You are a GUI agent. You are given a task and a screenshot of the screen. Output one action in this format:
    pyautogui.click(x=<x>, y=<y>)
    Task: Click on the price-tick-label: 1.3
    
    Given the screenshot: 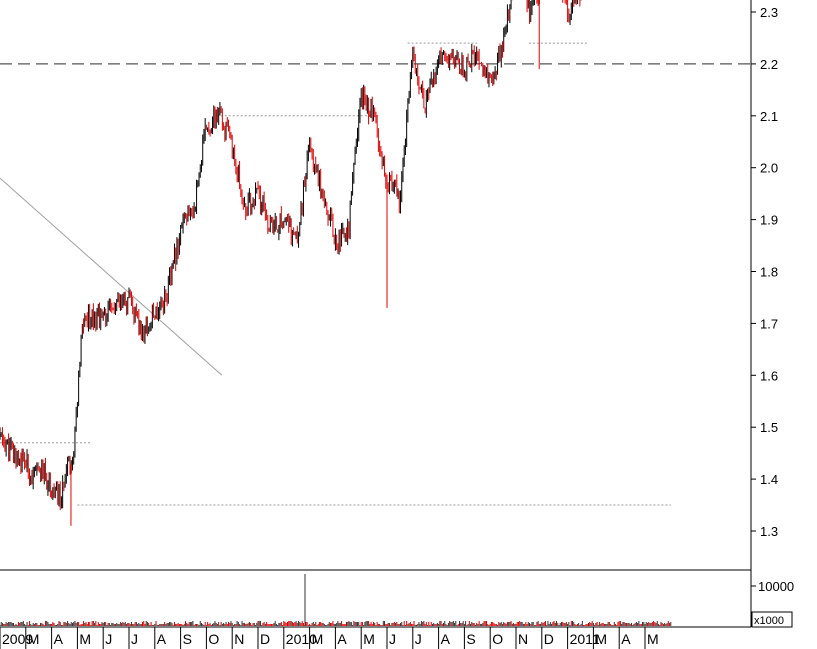 What is the action you would take?
    pyautogui.click(x=769, y=531)
    